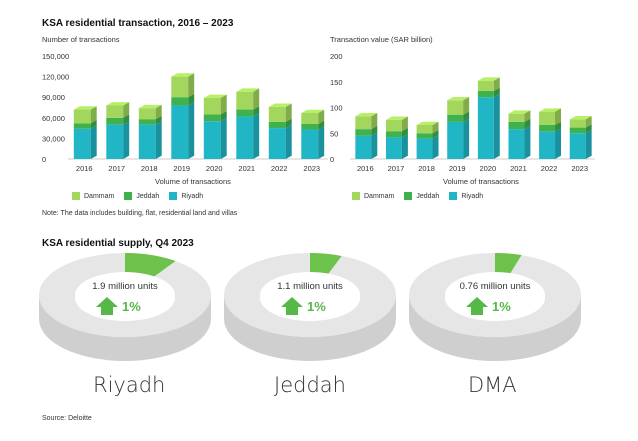 This screenshot has width=638, height=441. Describe the element at coordinates (55, 56) in the screenshot. I see `y-tick-label: 150,000` at that location.